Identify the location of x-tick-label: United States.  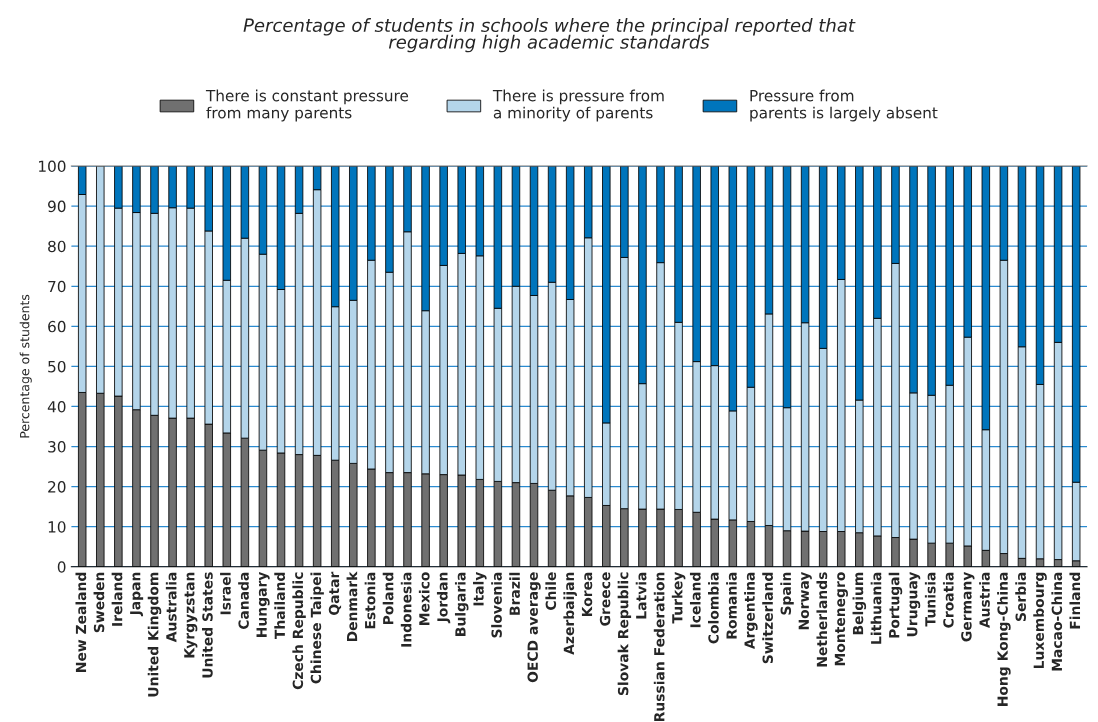
(207, 625).